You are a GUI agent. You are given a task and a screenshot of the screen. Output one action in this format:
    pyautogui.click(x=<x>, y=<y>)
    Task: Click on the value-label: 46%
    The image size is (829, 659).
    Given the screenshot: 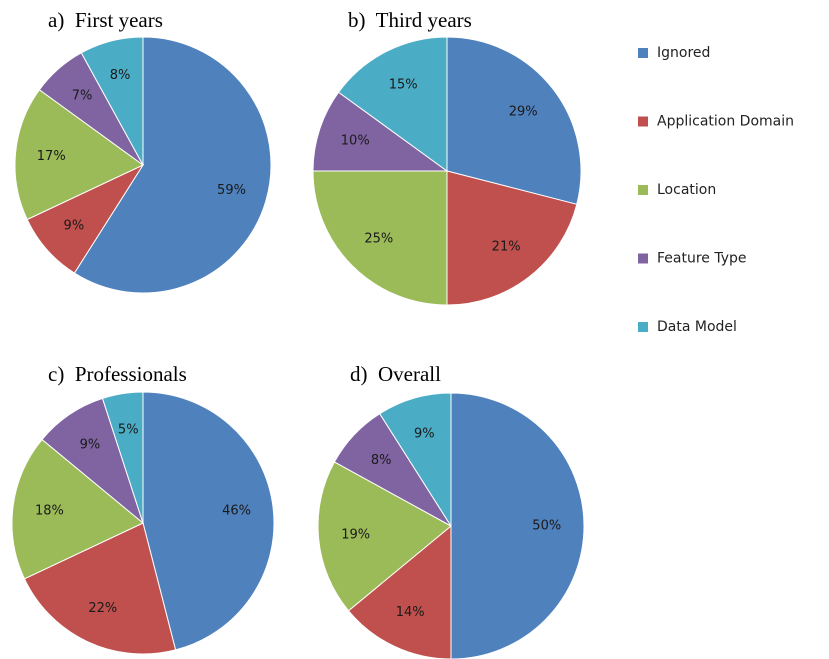 What is the action you would take?
    pyautogui.click(x=236, y=511)
    